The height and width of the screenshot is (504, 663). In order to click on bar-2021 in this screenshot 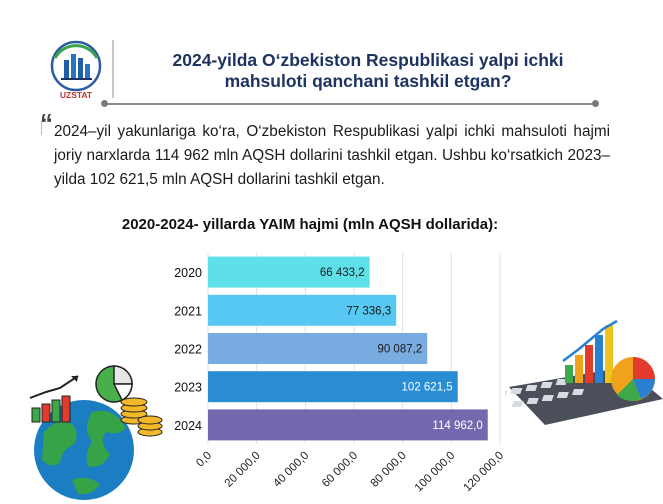, I will do `click(302, 310)`.